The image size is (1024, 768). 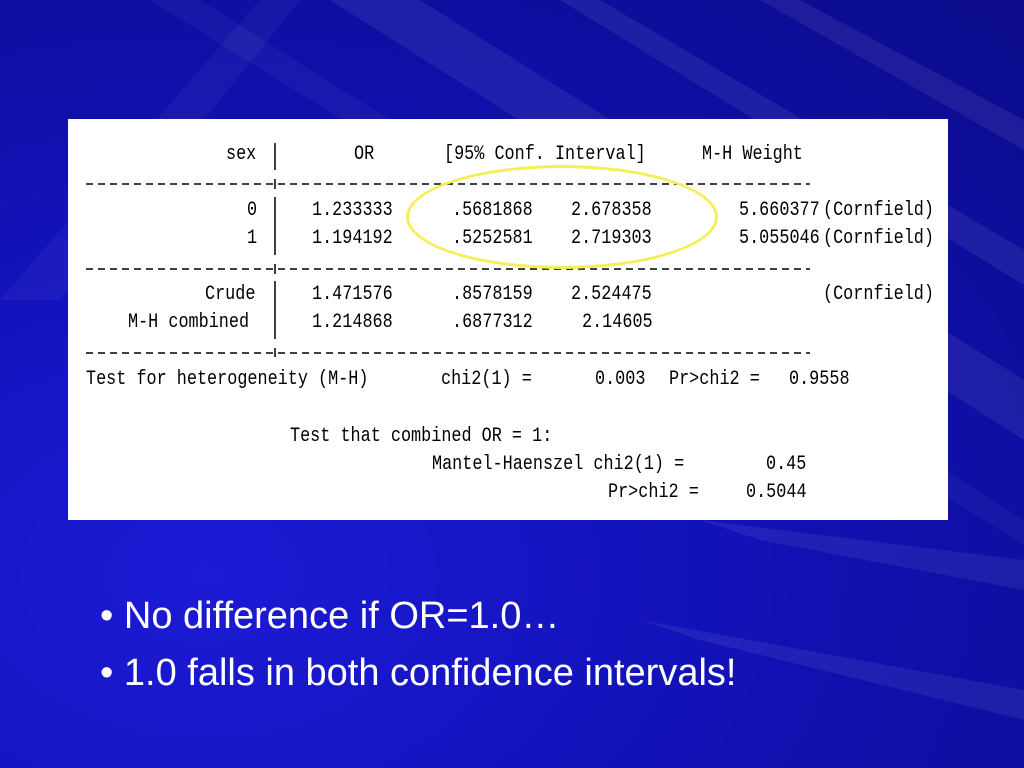 What do you see at coordinates (227, 379) in the screenshot?
I see `heterogeneity-label: Test for heterogeneity (M-H)` at bounding box center [227, 379].